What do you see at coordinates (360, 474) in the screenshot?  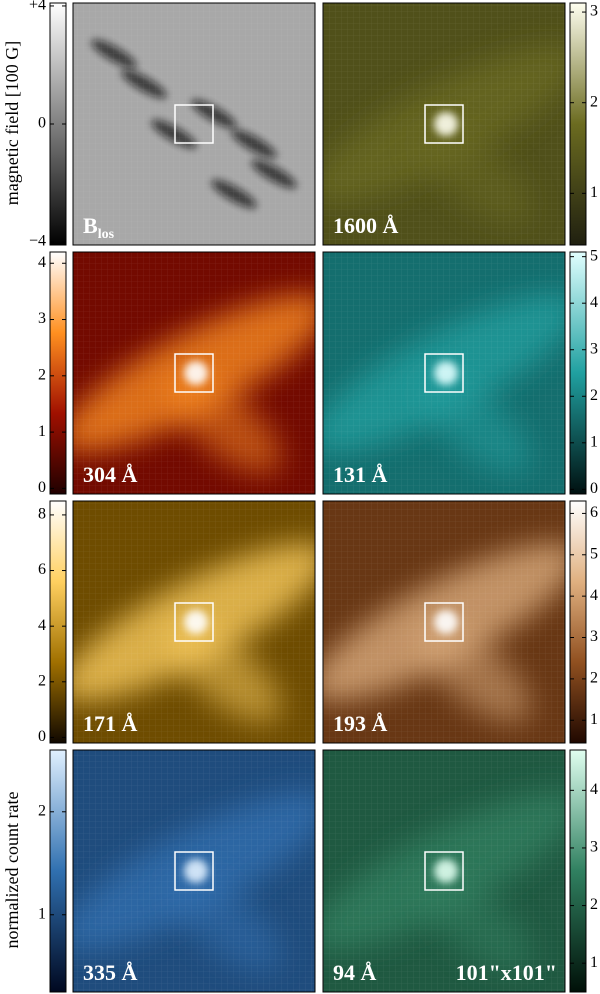 I see `panel-label: 131 Å` at bounding box center [360, 474].